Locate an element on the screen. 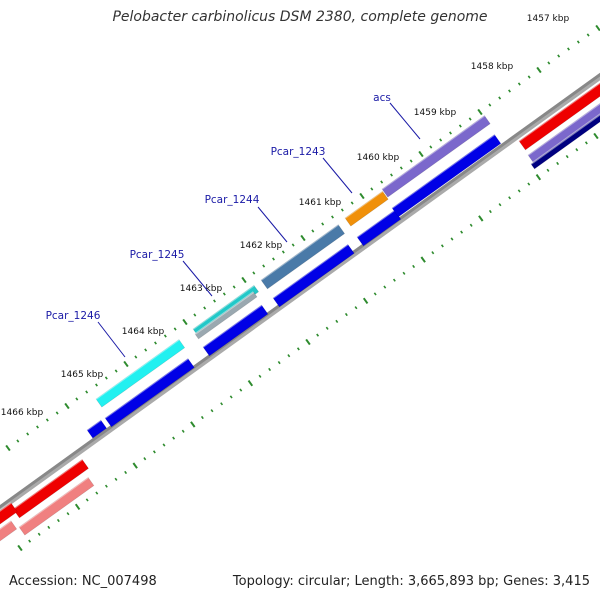 Image resolution: width=600 pixels, height=604 pixels. gene-acs-highlight is located at coordinates (433, 152).